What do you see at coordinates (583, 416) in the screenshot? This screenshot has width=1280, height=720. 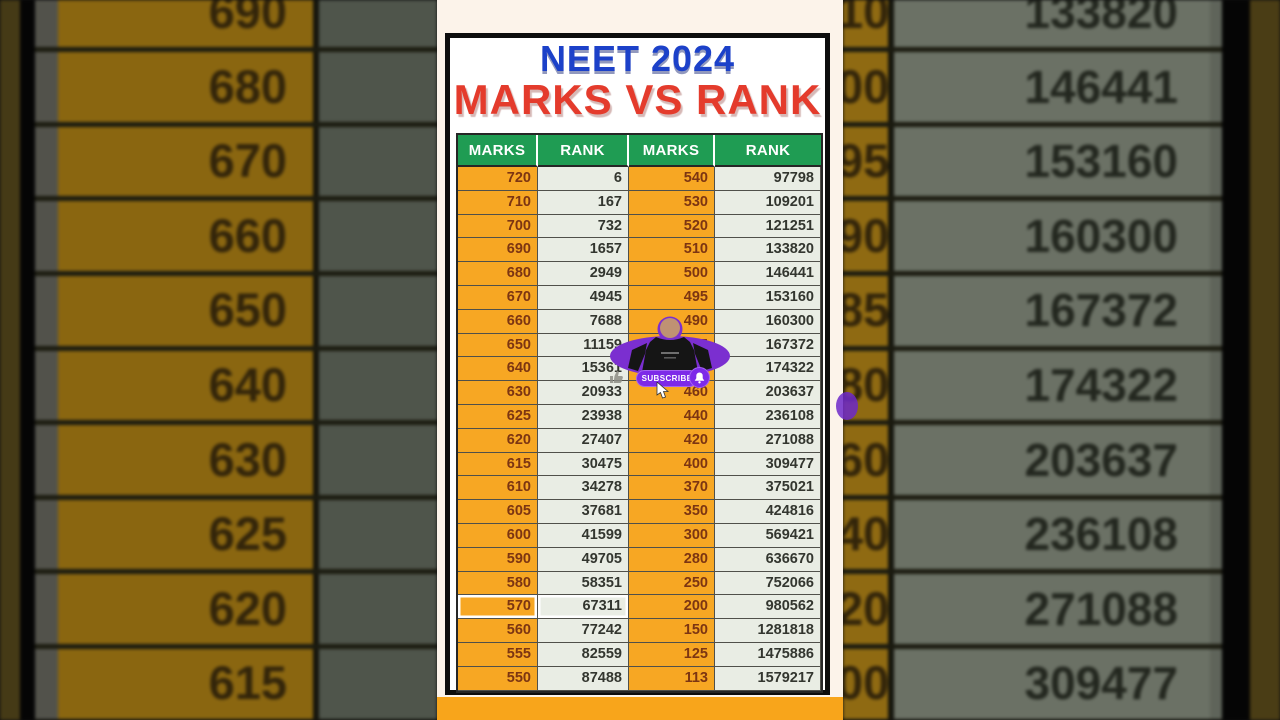 I see `rank-cell: 23938` at bounding box center [583, 416].